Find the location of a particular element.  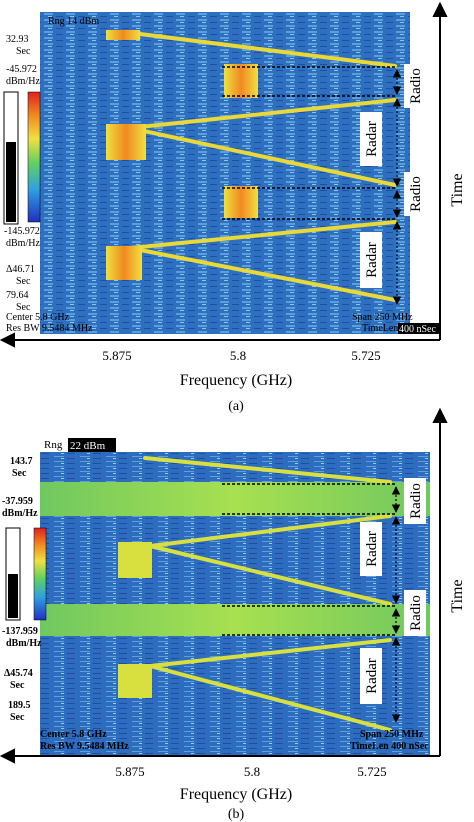

time-start-a: 32.93 is located at coordinates (17, 39).